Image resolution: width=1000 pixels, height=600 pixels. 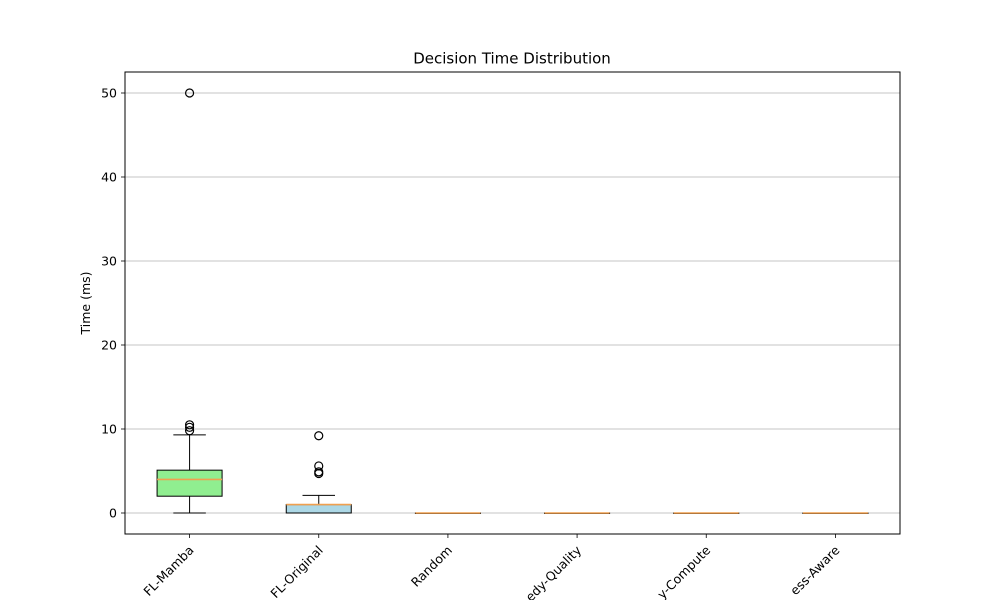 I want to click on y-tick-label: 20, so click(x=109, y=345).